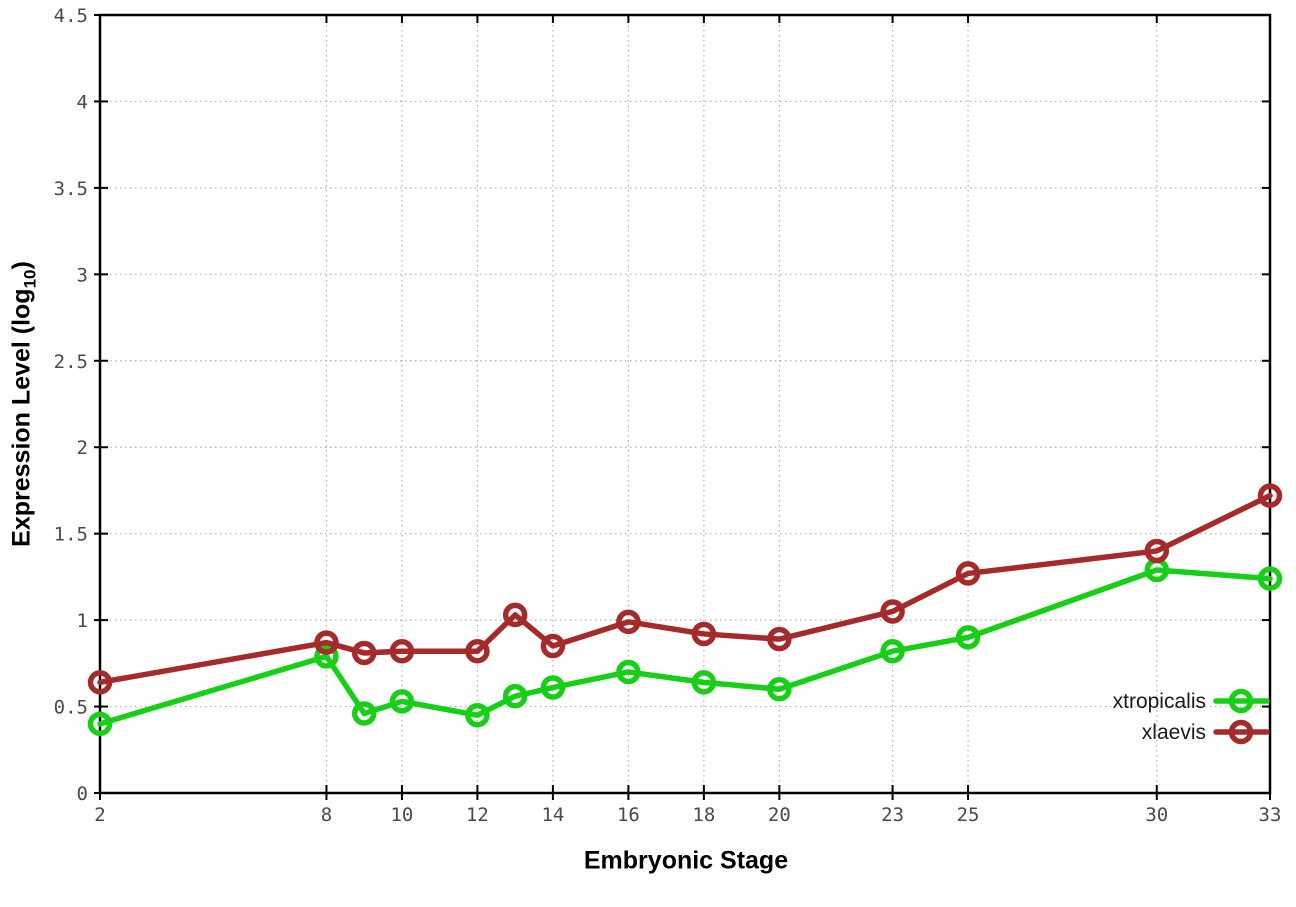  What do you see at coordinates (779, 815) in the screenshot?
I see `x-tick-label: 20` at bounding box center [779, 815].